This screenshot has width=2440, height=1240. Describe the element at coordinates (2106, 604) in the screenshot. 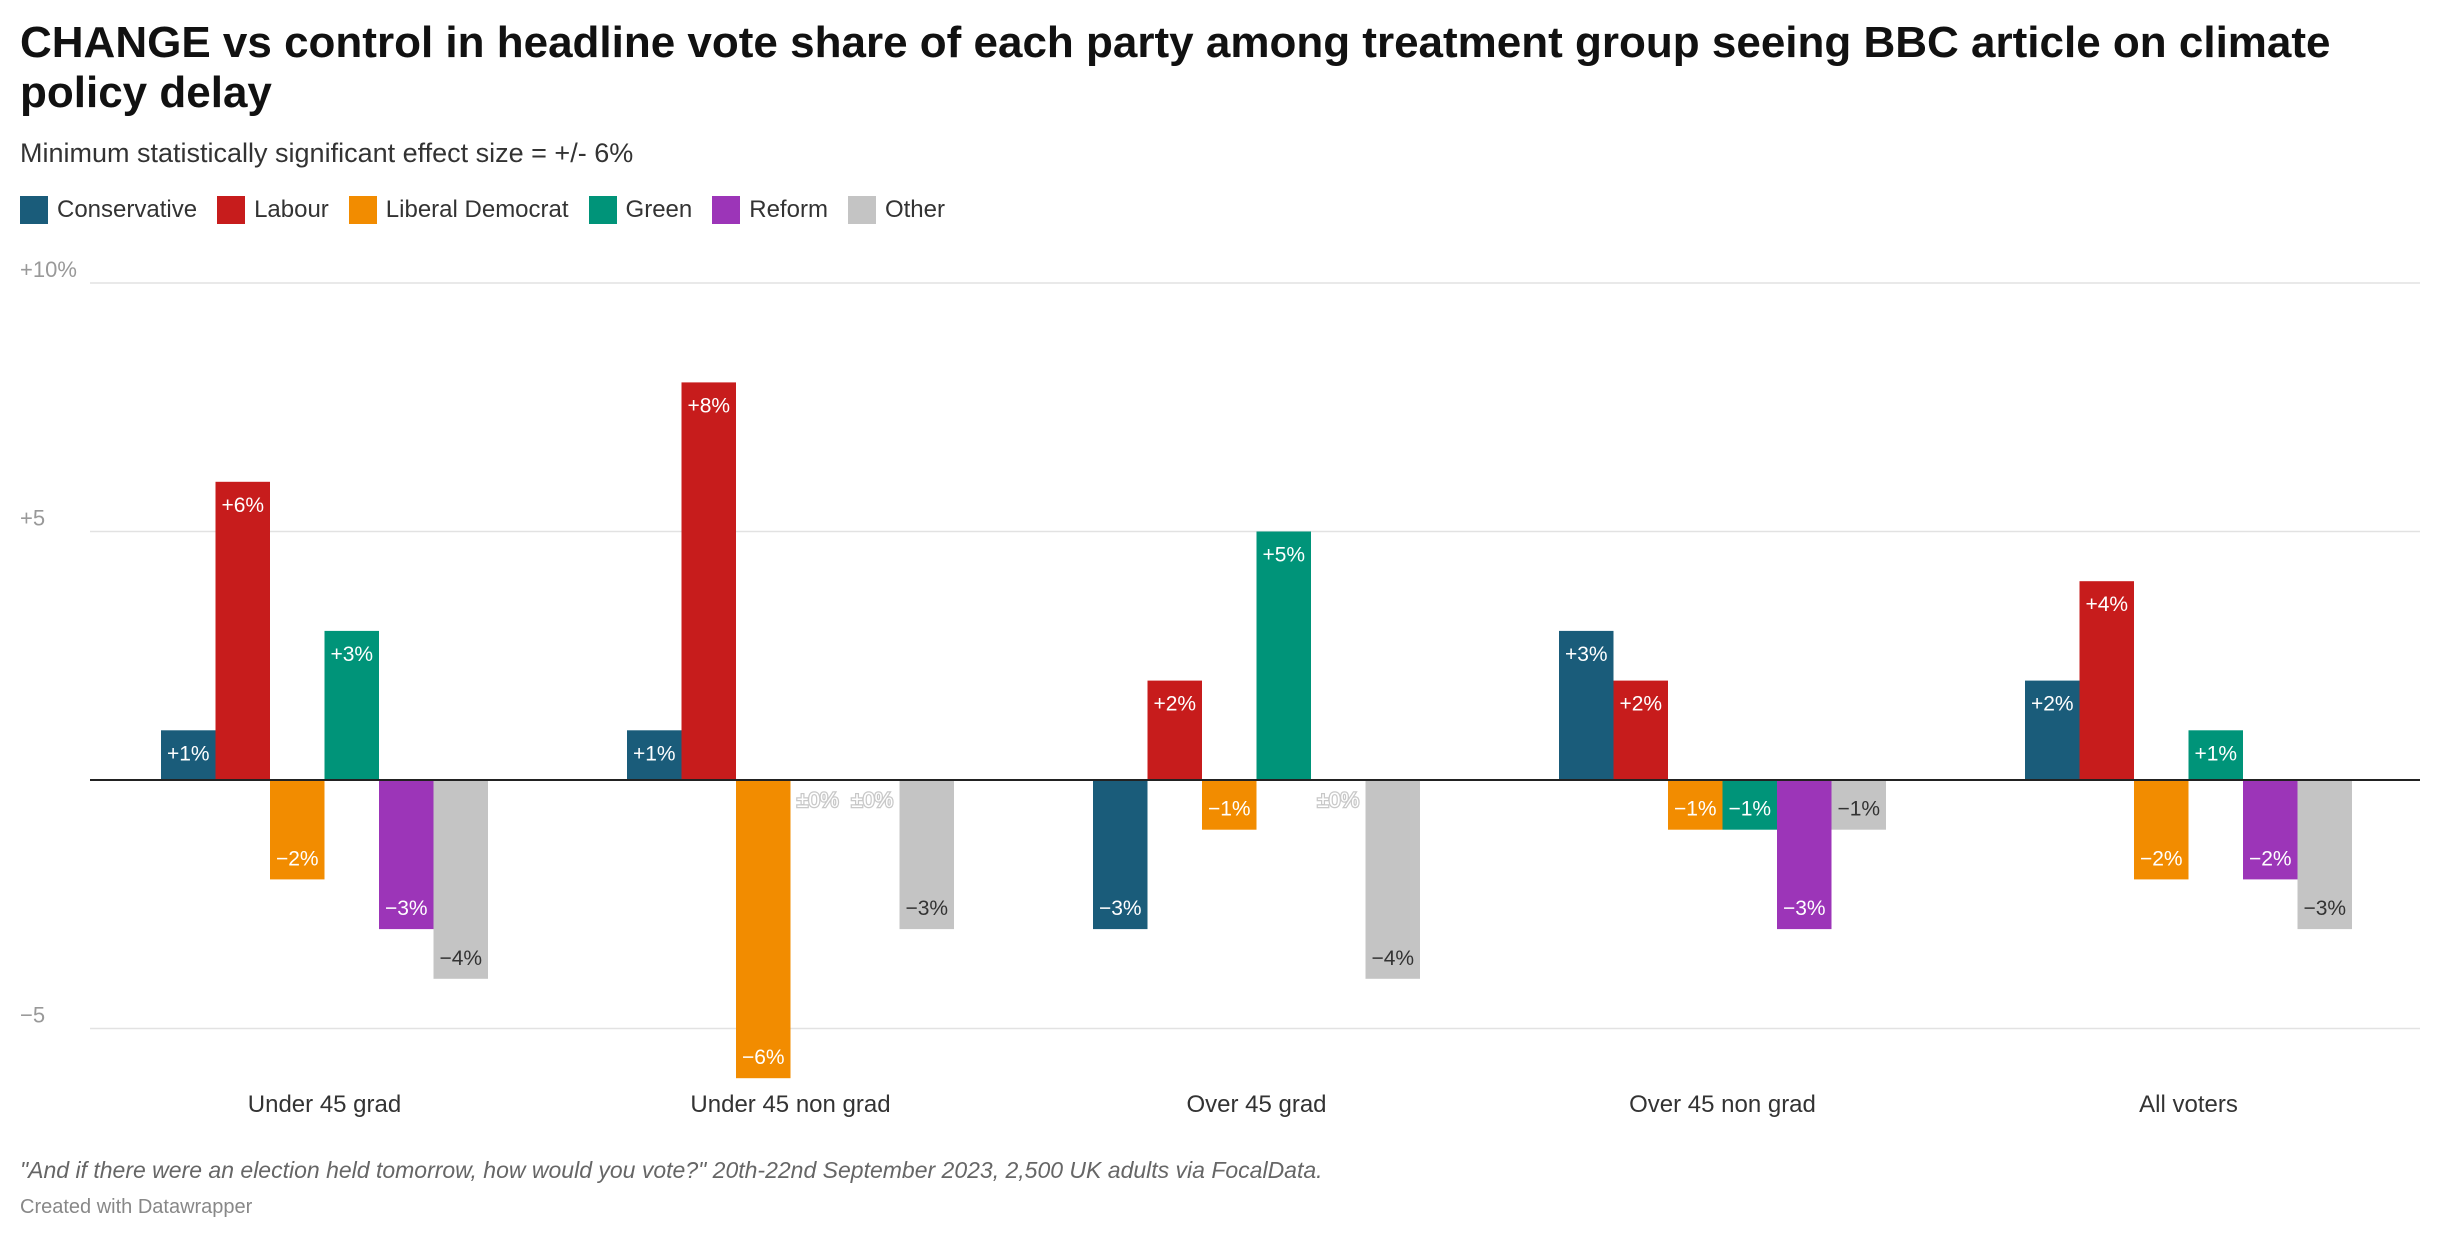

I see `data-label: +4%` at that location.